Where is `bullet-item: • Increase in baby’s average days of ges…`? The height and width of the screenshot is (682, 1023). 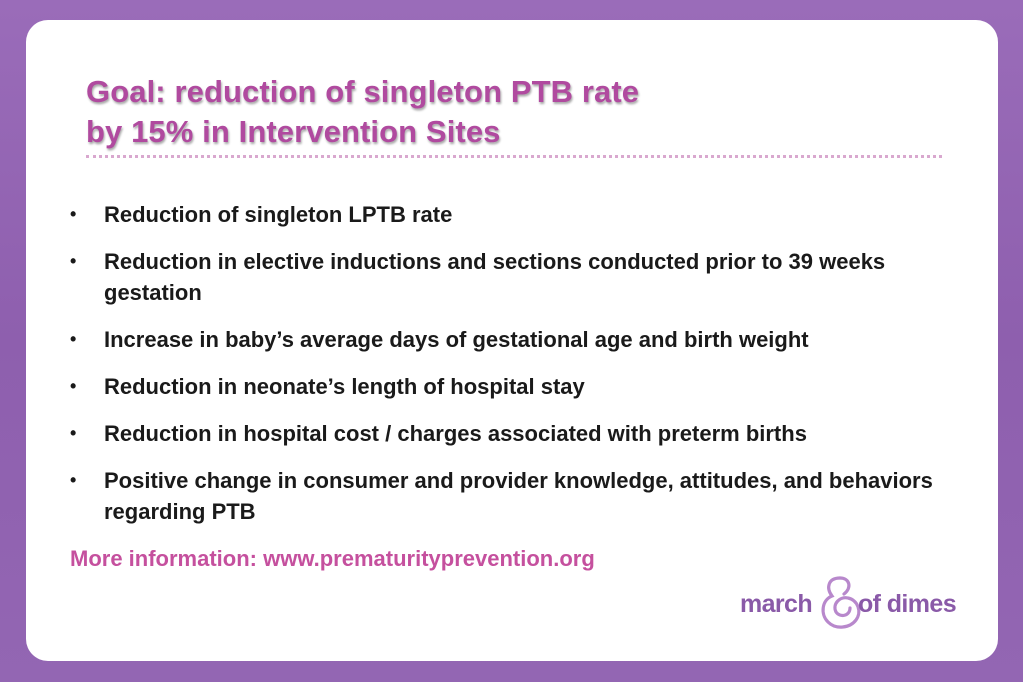 bullet-item: • Increase in baby’s average days of ges… is located at coordinates (526, 339).